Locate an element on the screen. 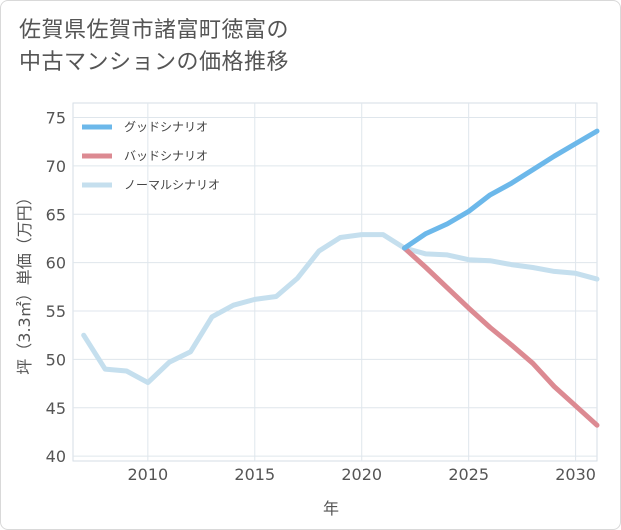  y-tick-label: 65 is located at coordinates (56, 214).